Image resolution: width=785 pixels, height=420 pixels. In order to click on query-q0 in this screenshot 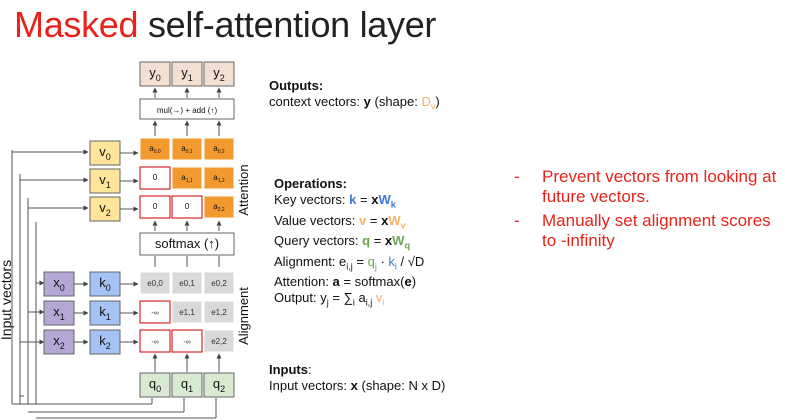, I will do `click(155, 385)`.